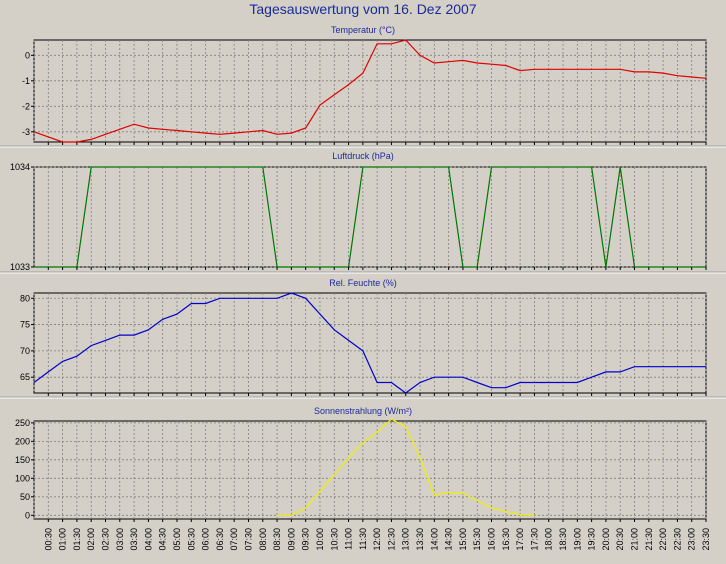 The width and height of the screenshot is (726, 564). What do you see at coordinates (277, 539) in the screenshot?
I see `x-tick-label: 08:30` at bounding box center [277, 539].